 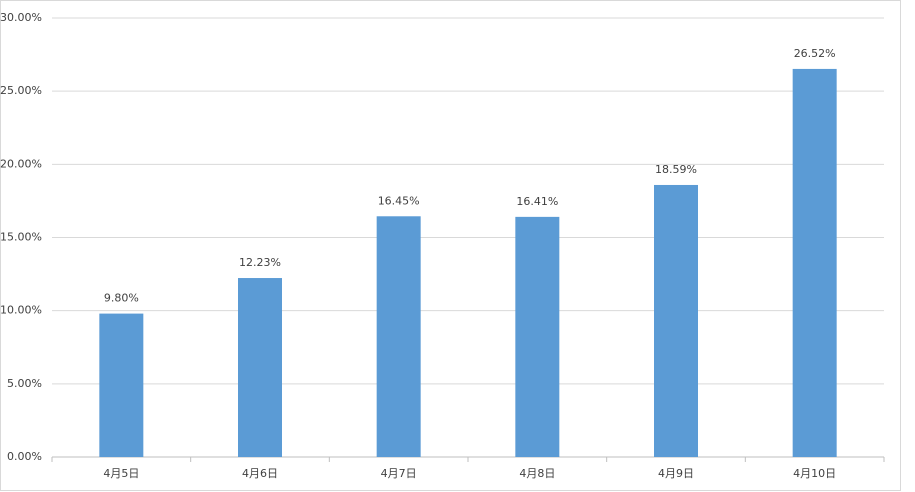 What do you see at coordinates (260, 262) in the screenshot?
I see `value-label: 12.23%` at bounding box center [260, 262].